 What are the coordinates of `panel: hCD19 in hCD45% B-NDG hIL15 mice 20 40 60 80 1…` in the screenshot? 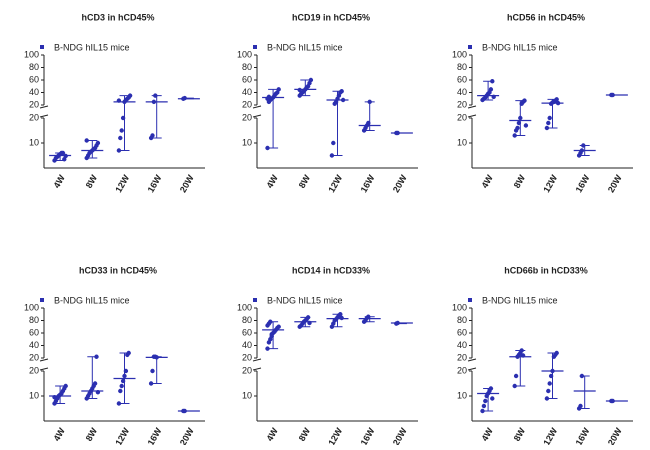 It's located at (327, 103).